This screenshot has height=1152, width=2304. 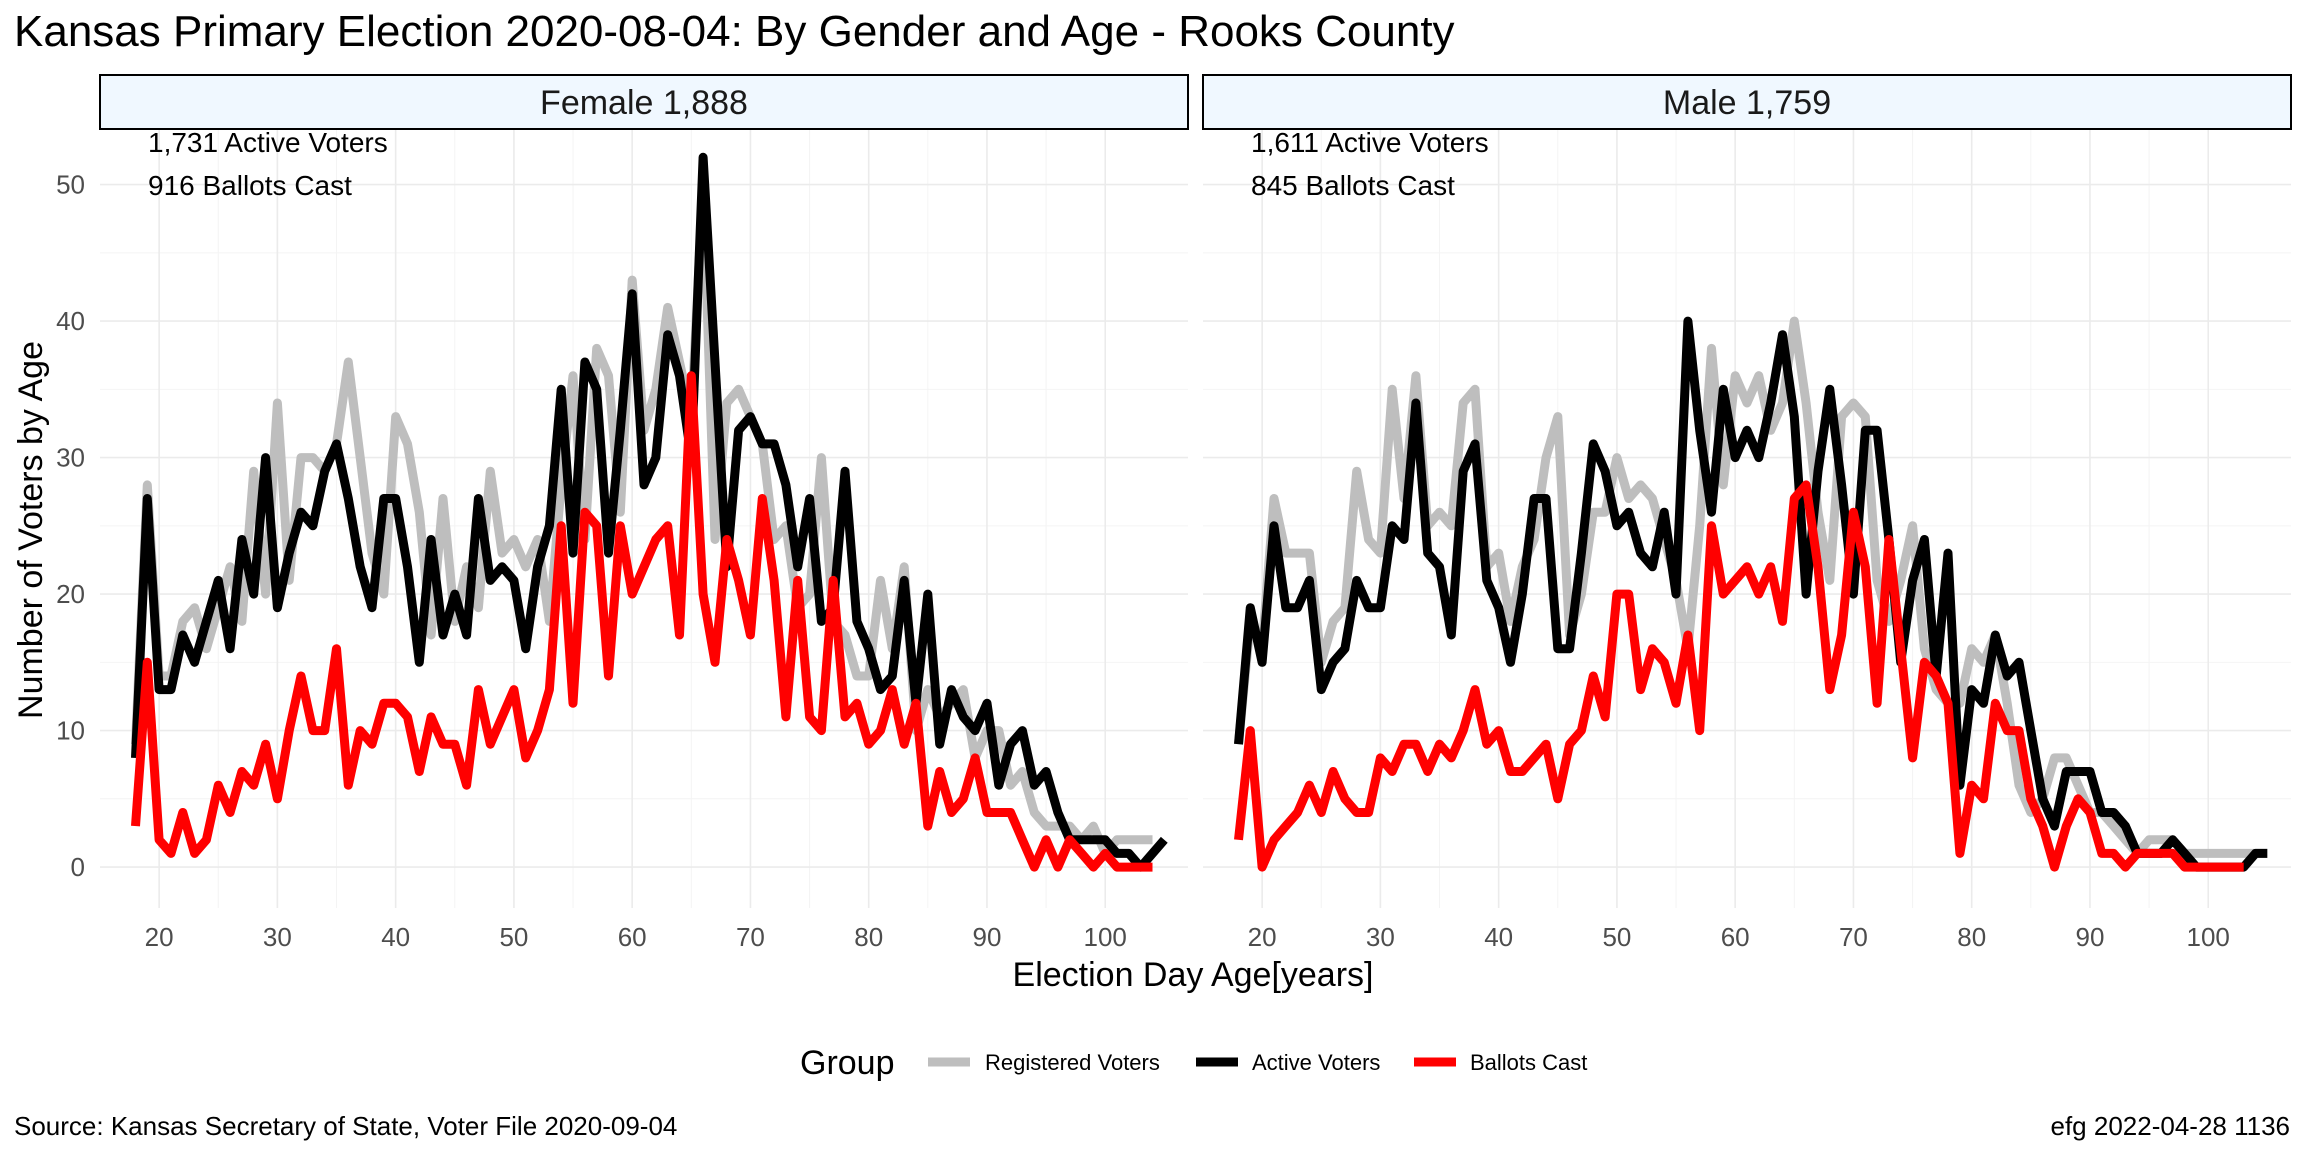 I want to click on facet-strip-label: Male 1,759, so click(x=1747, y=103).